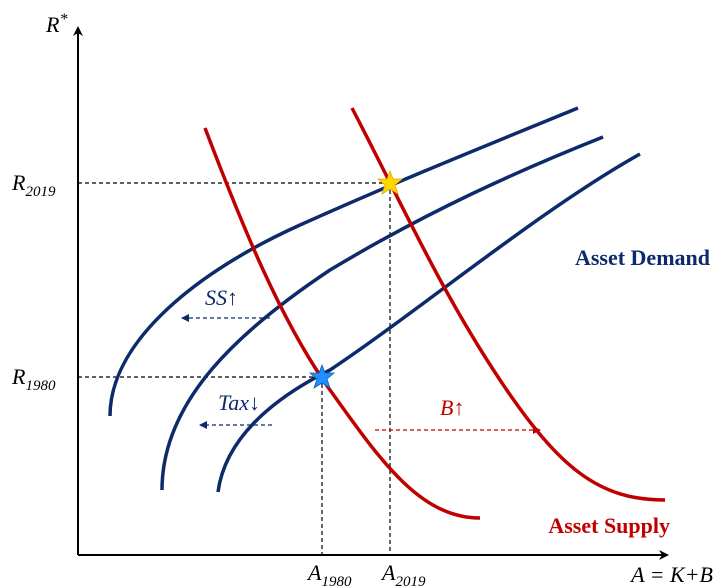  What do you see at coordinates (221, 297) in the screenshot?
I see `savings-shift-label: SS↑` at bounding box center [221, 297].